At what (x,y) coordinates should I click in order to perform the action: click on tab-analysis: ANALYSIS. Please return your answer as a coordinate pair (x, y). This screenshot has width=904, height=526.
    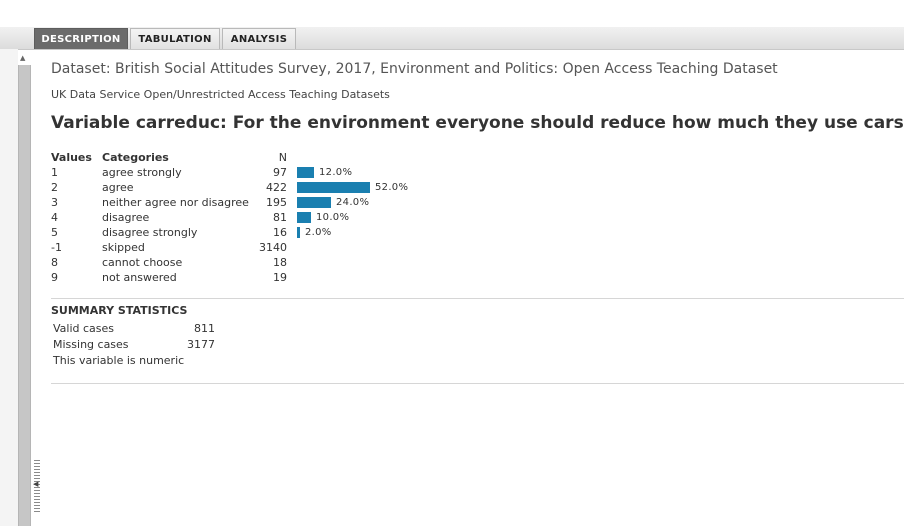
    Looking at the image, I should click on (259, 38).